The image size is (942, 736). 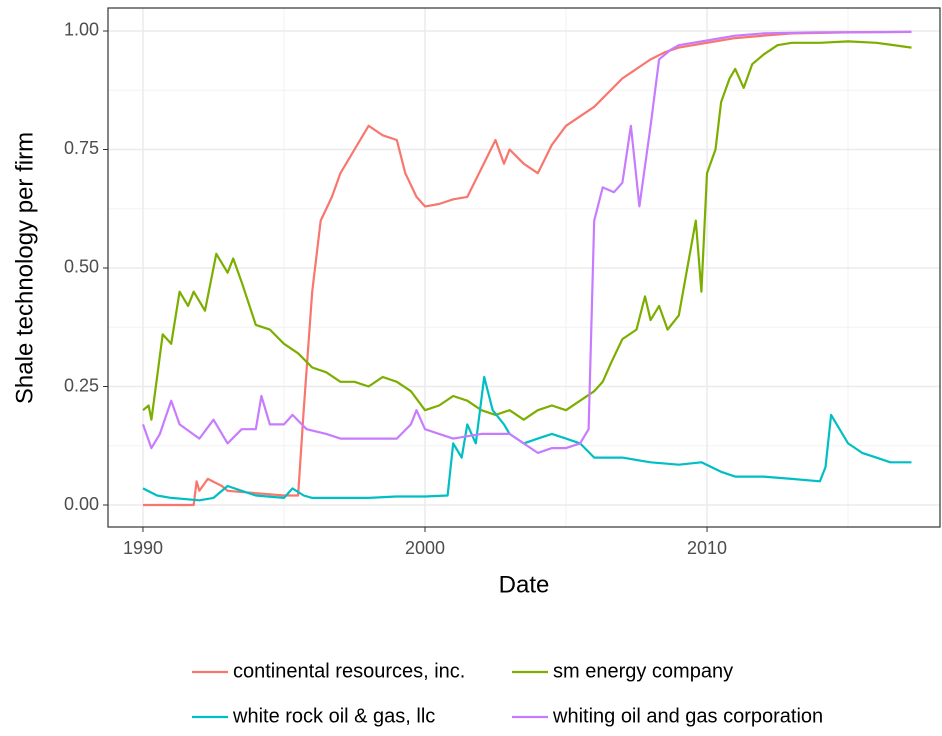 I want to click on legend-label: continental resources, inc., so click(x=349, y=671).